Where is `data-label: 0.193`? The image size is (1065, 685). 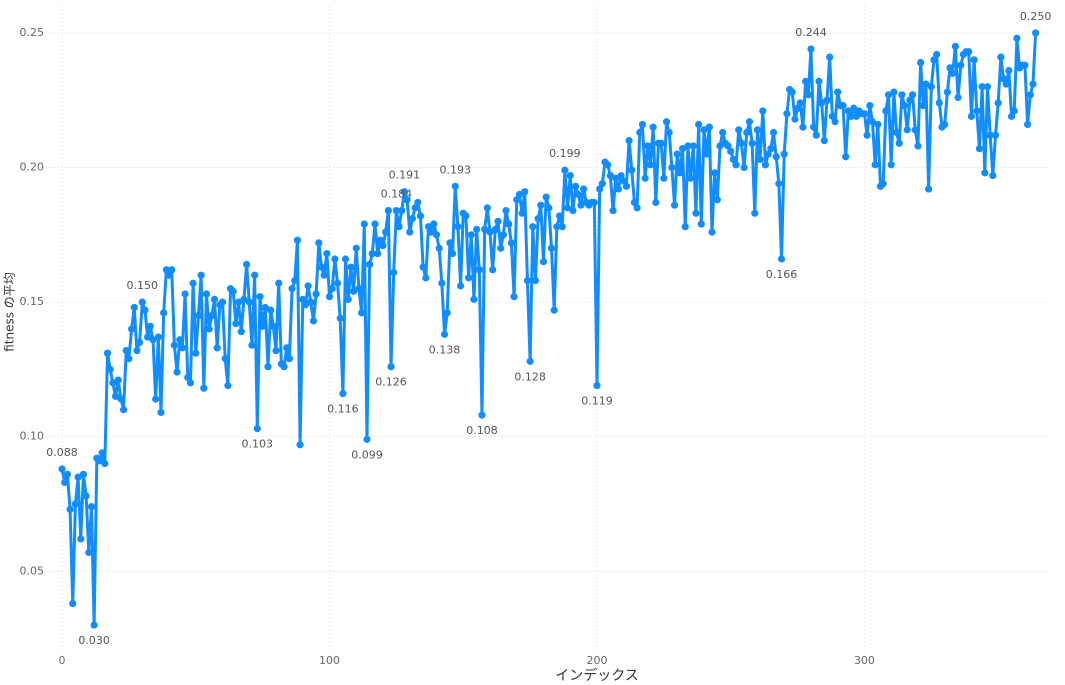 data-label: 0.193 is located at coordinates (455, 169).